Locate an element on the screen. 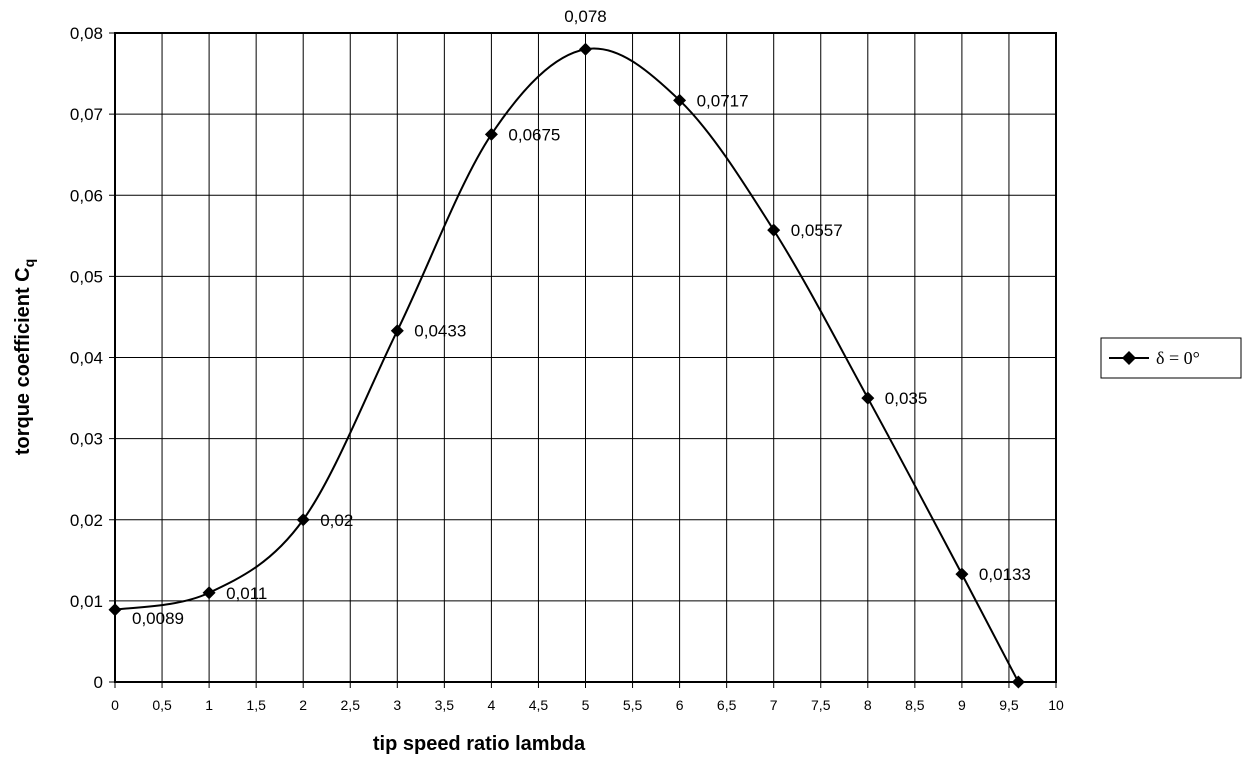 The width and height of the screenshot is (1252, 764). data-label: 0,0089 is located at coordinates (158, 618).